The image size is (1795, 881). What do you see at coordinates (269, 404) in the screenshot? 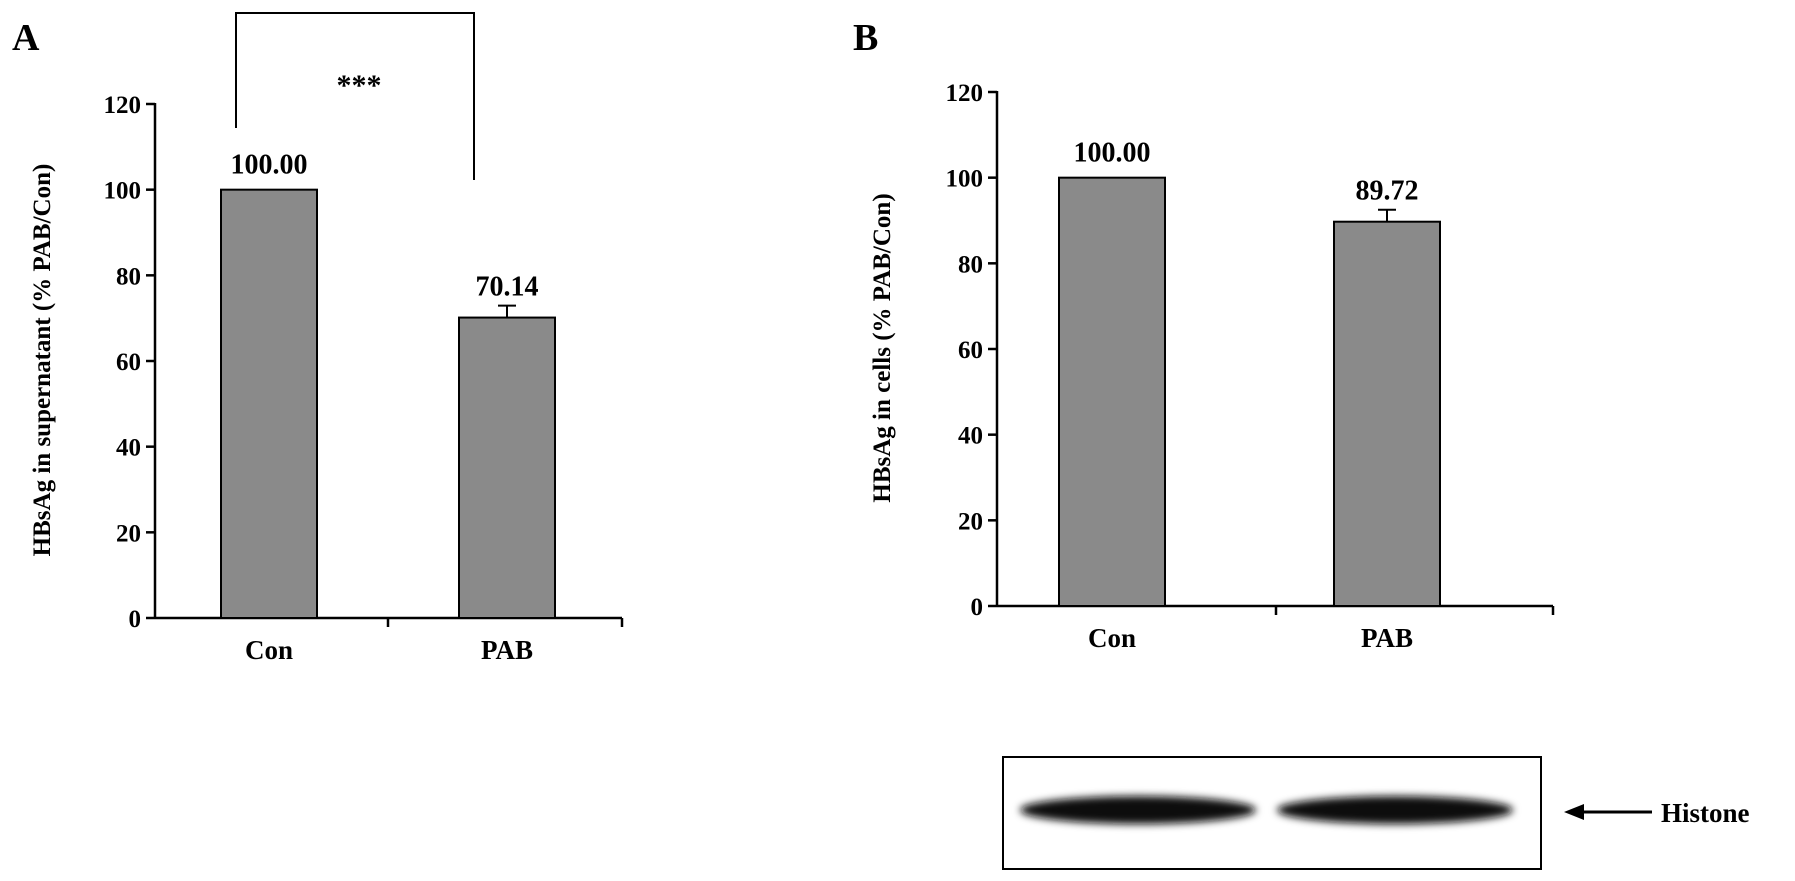
I see `panel-a-bar-con` at bounding box center [269, 404].